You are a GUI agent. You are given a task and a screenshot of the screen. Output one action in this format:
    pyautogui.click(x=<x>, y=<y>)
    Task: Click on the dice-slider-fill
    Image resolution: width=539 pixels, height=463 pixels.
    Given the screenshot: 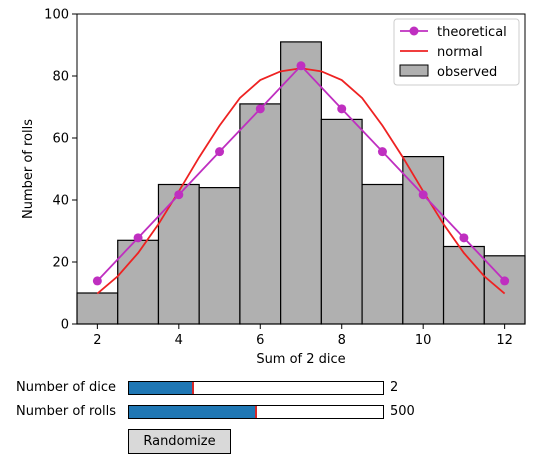 What is the action you would take?
    pyautogui.click(x=161, y=388)
    